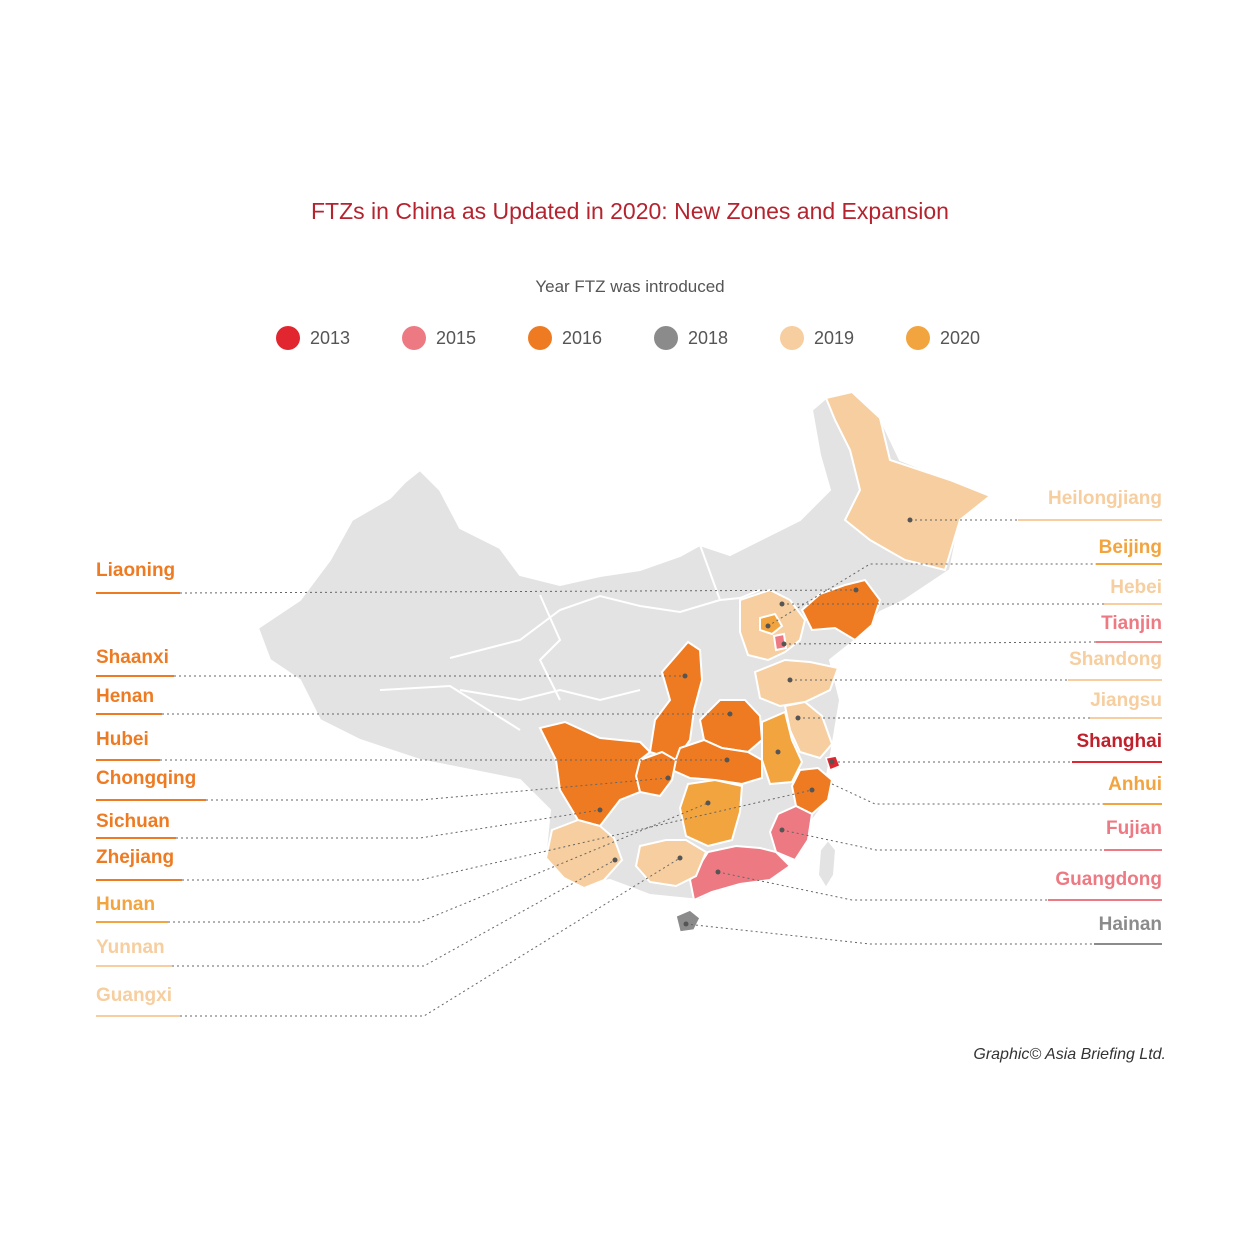  I want to click on anchor-dot-shaanxi, so click(685, 676).